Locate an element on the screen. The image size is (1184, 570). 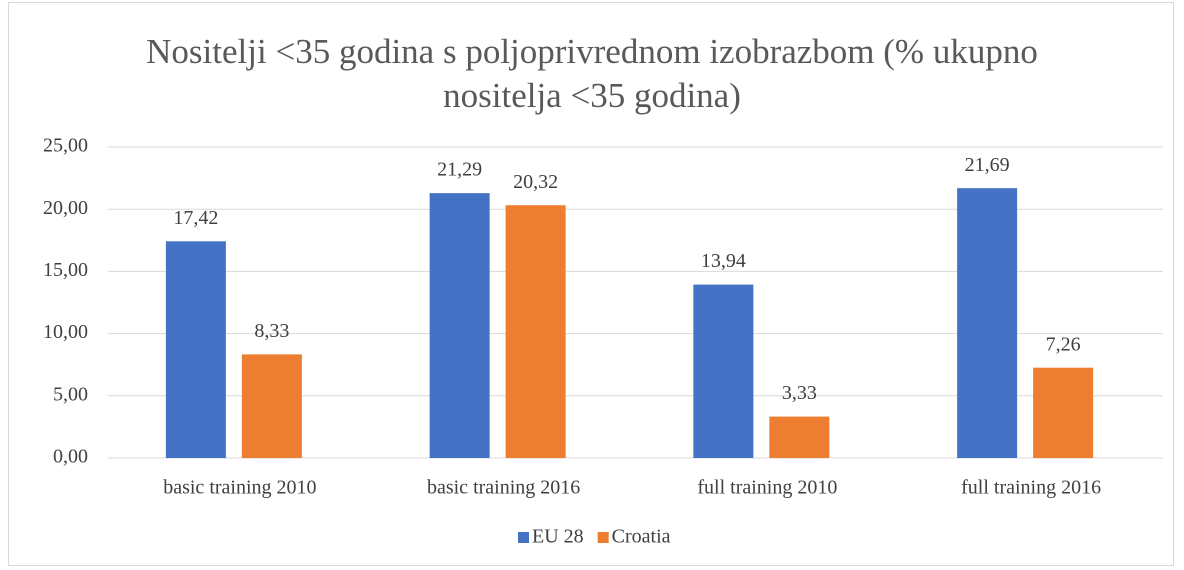
data-label: 7,26 is located at coordinates (1063, 344).